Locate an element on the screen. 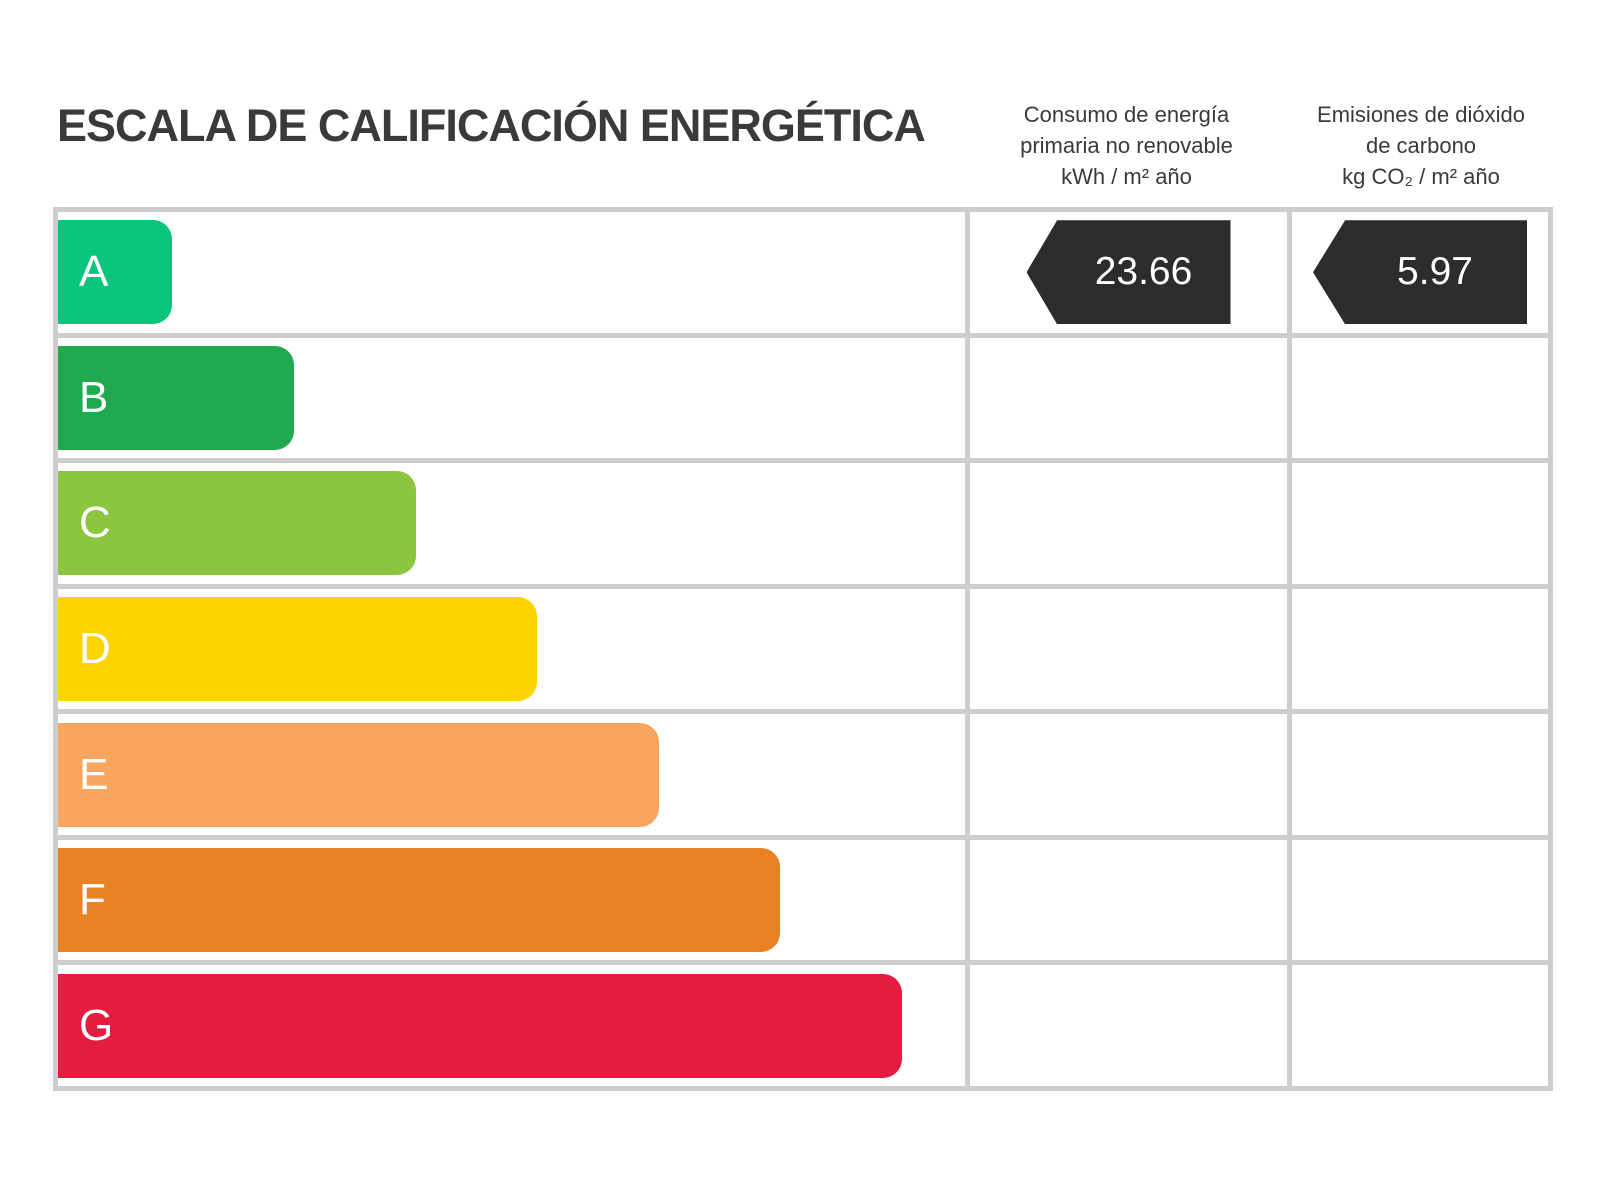  page-title: ESCALA DE CALIFICACIÓN ENERGÉTICA is located at coordinates (491, 125).